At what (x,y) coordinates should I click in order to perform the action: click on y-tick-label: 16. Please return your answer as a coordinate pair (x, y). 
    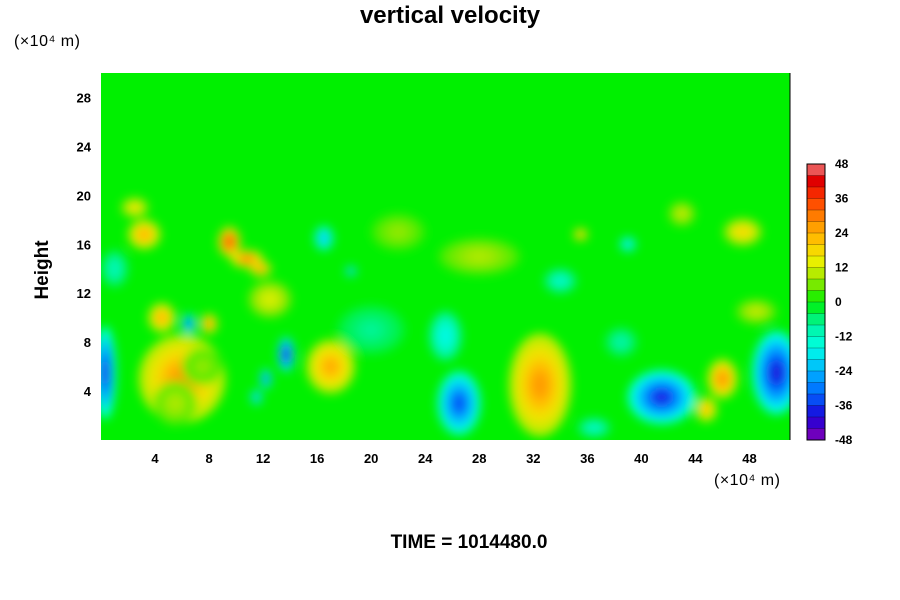
    Looking at the image, I should click on (84, 244).